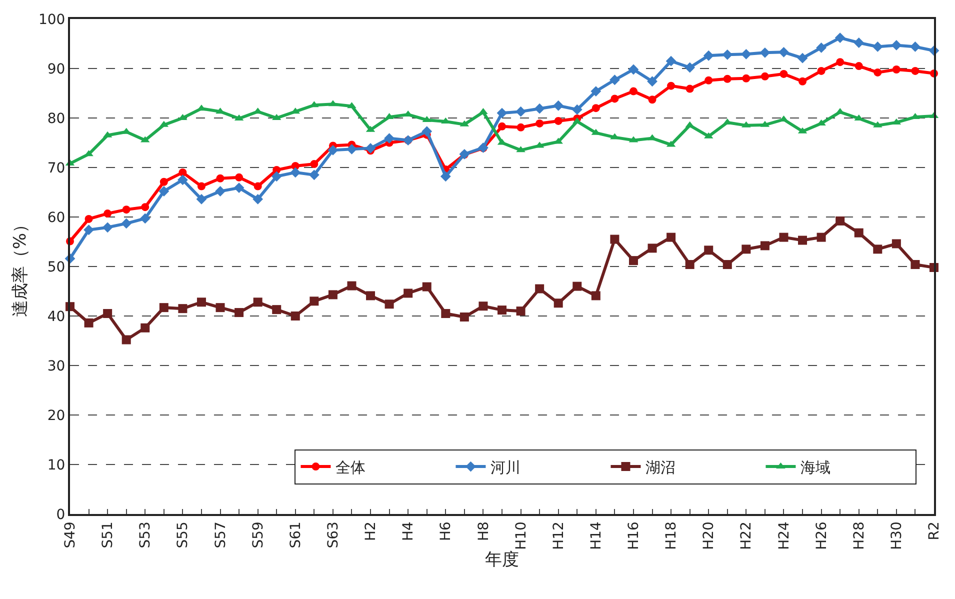  Describe the element at coordinates (596, 536) in the screenshot. I see `x-tick-label: H14` at that location.